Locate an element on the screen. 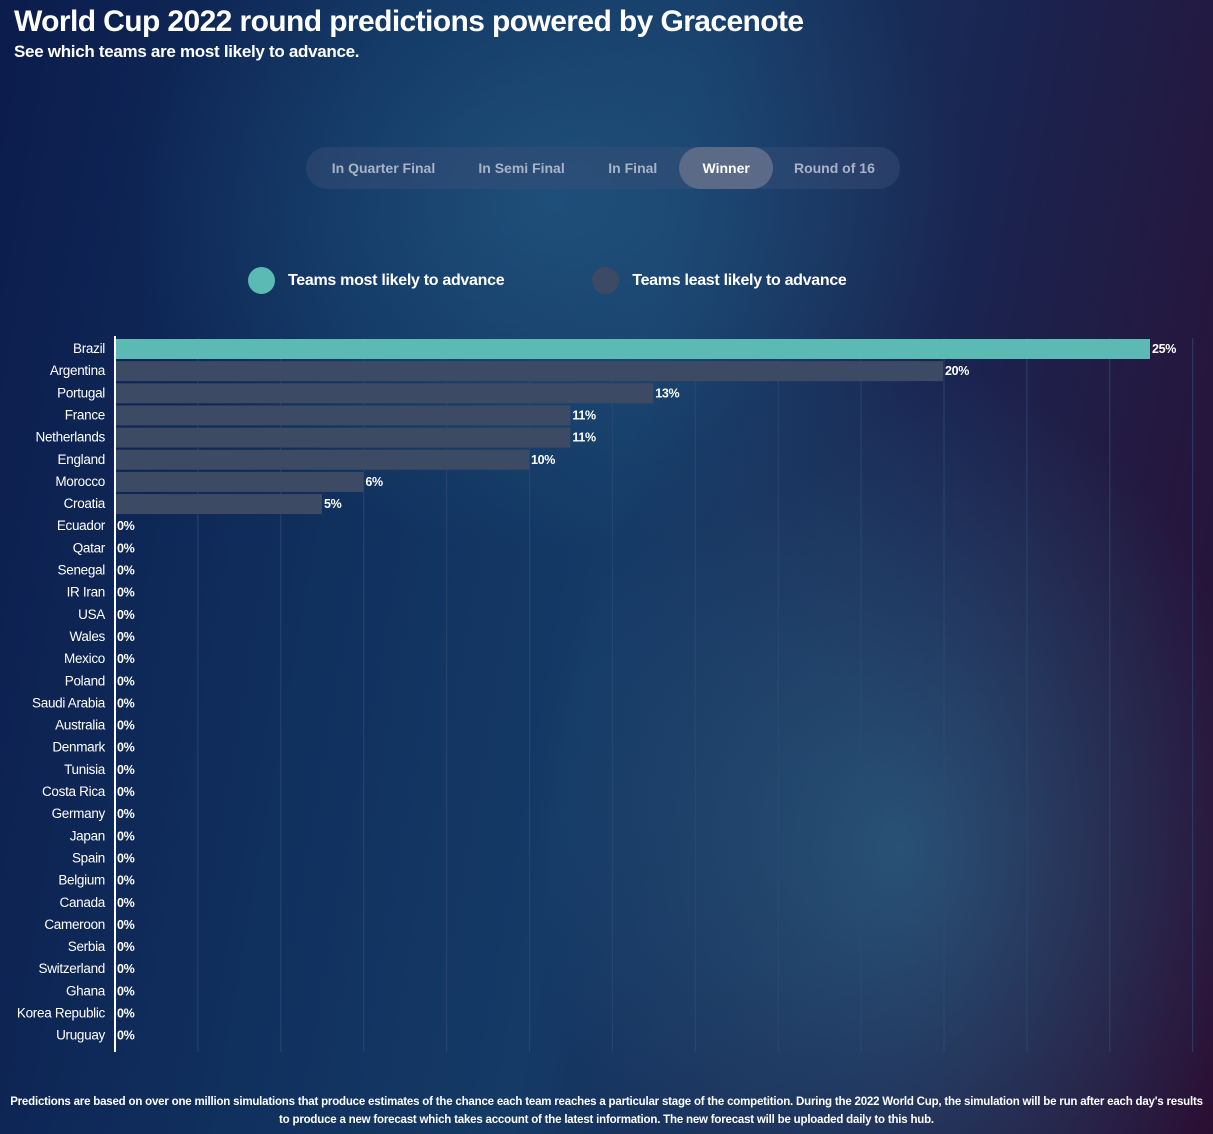 The height and width of the screenshot is (1134, 1213). category-label: Uruguay is located at coordinates (80, 1035).